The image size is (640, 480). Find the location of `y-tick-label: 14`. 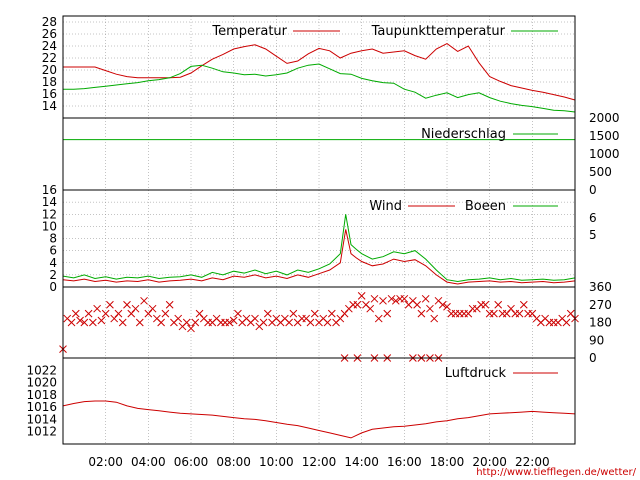

y-tick-label: 14 is located at coordinates (49, 106).